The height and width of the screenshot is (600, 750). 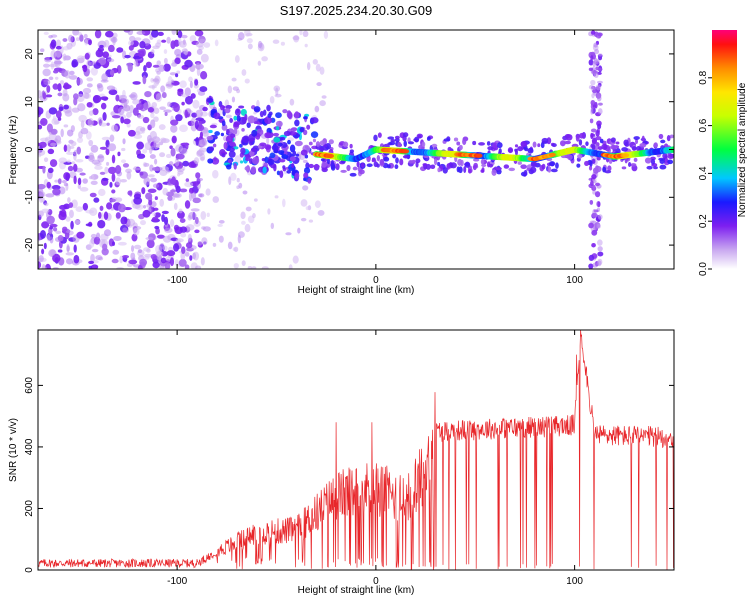 I want to click on spectrogram-x-tick-label: 100, so click(x=574, y=280).